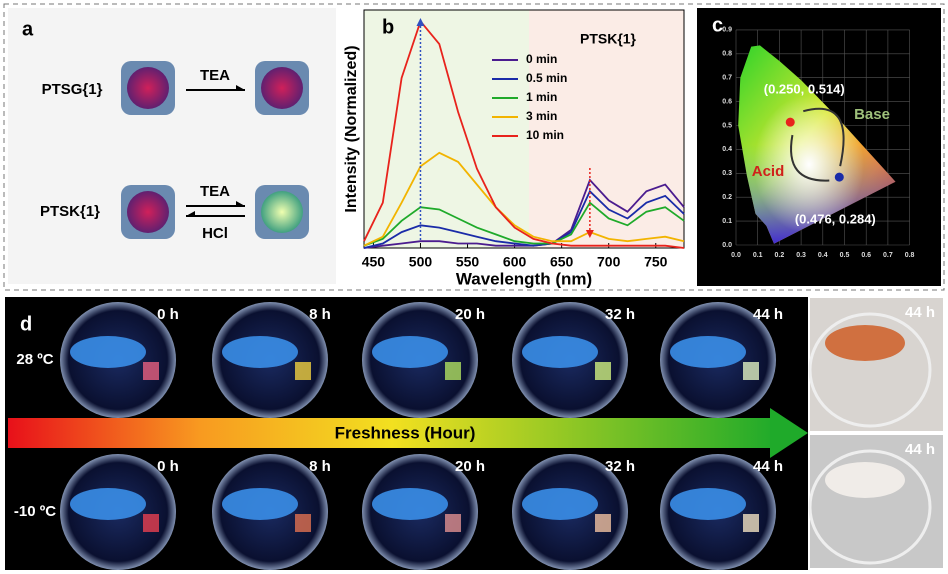  Describe the element at coordinates (468, 262) in the screenshot. I see `x-tick-label: 550` at that location.